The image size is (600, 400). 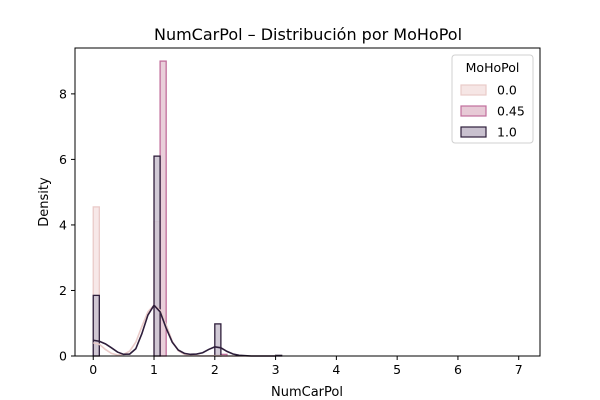 What do you see at coordinates (63, 93) in the screenshot?
I see `y-tick-label: 8` at bounding box center [63, 93].